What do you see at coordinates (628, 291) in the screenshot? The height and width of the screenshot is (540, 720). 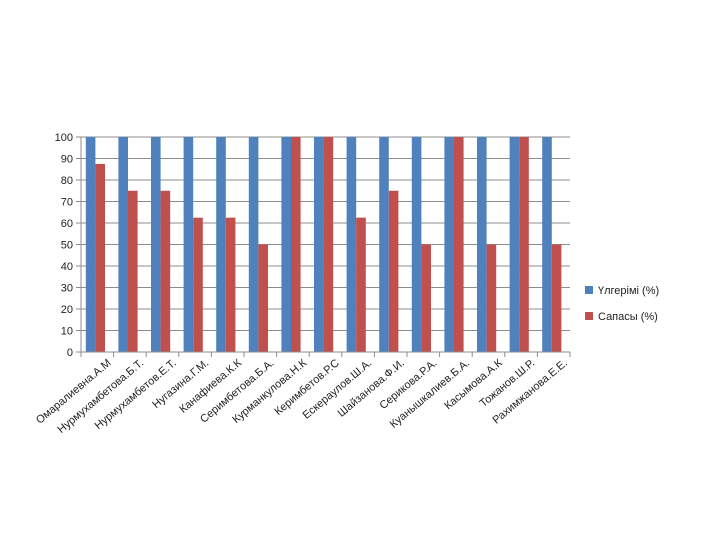 I see `legend-label: Үлгерімі (%)` at bounding box center [628, 291].